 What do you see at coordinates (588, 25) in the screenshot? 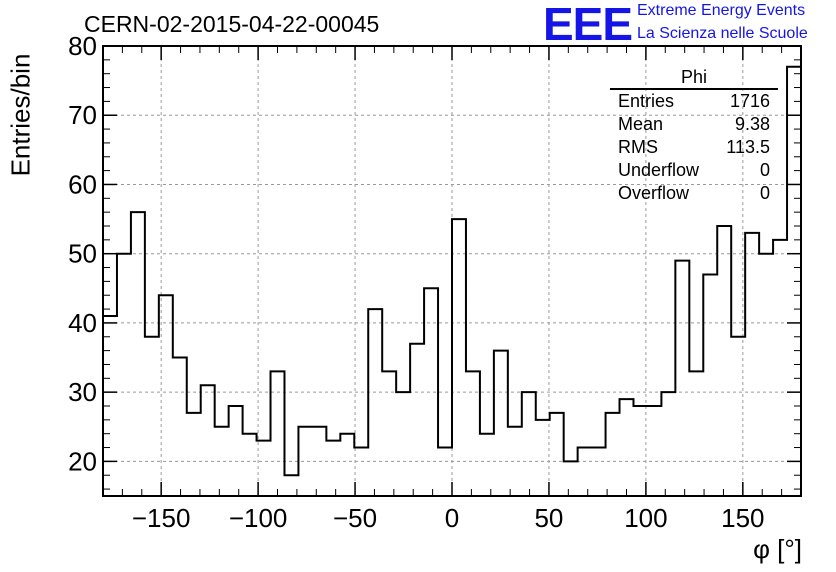
I see `eee-logo: EEE` at bounding box center [588, 25].